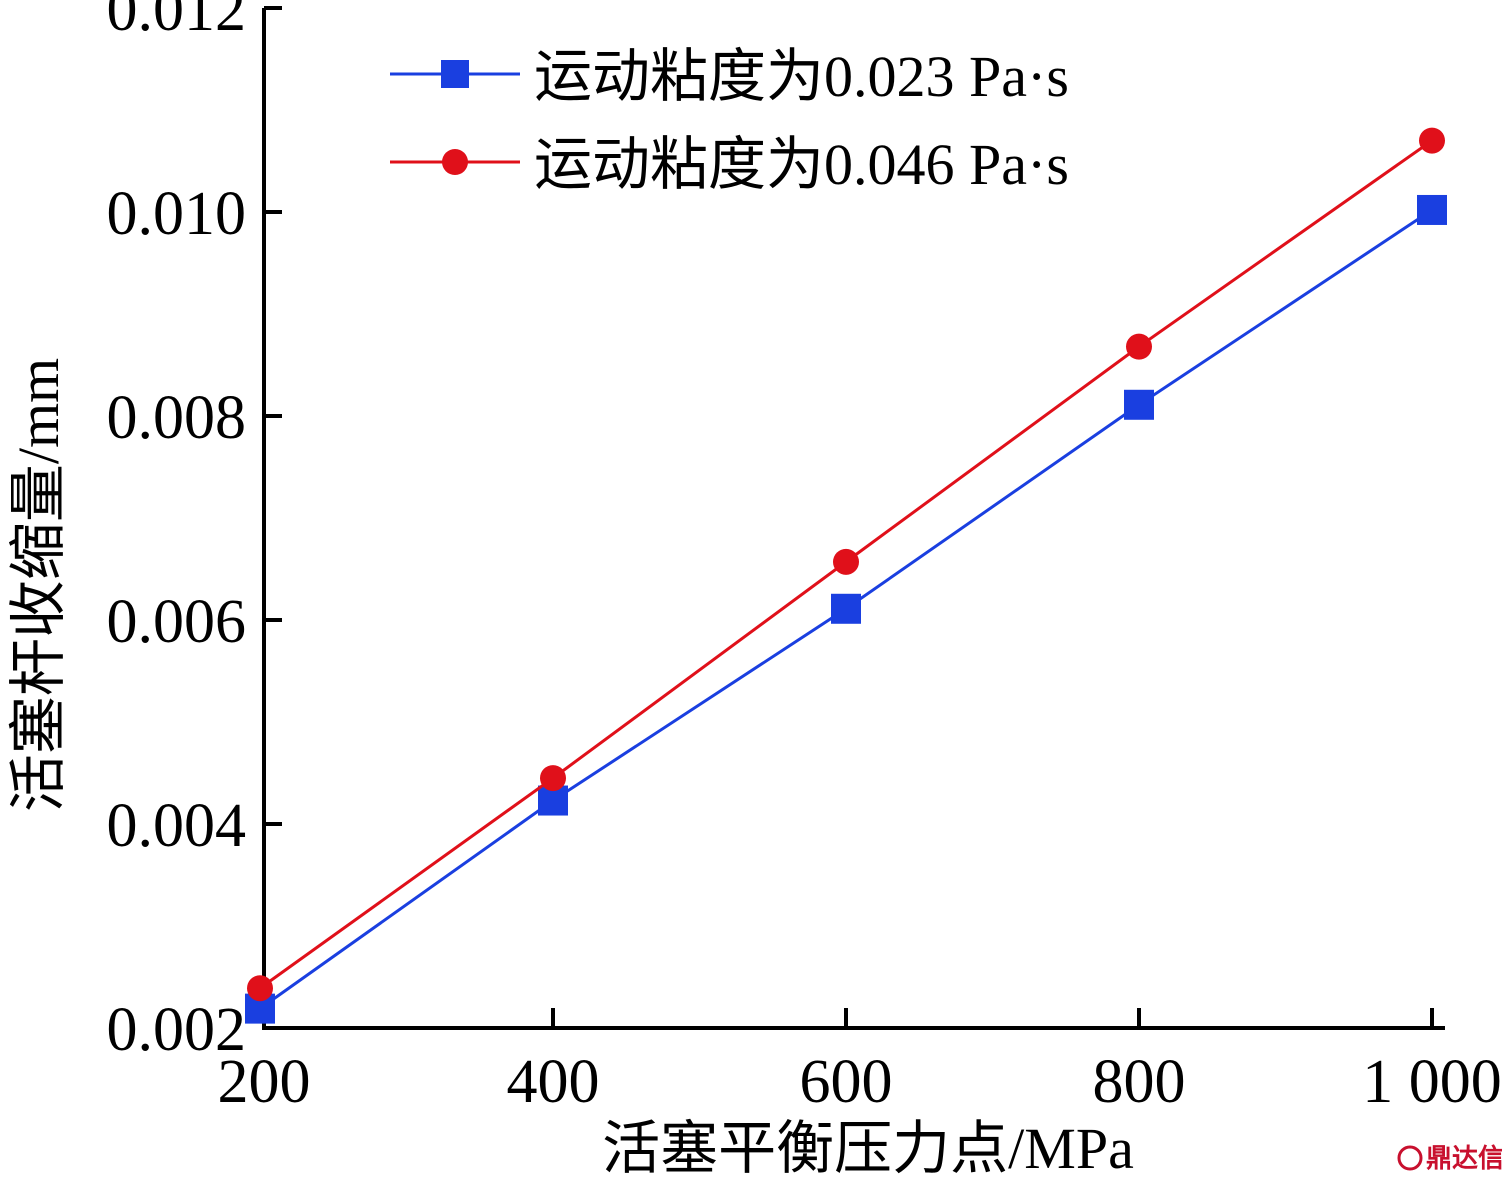 Image resolution: width=1502 pixels, height=1181 pixels. Describe the element at coordinates (1410, 1158) in the screenshot. I see `watermark-logo-icon` at that location.